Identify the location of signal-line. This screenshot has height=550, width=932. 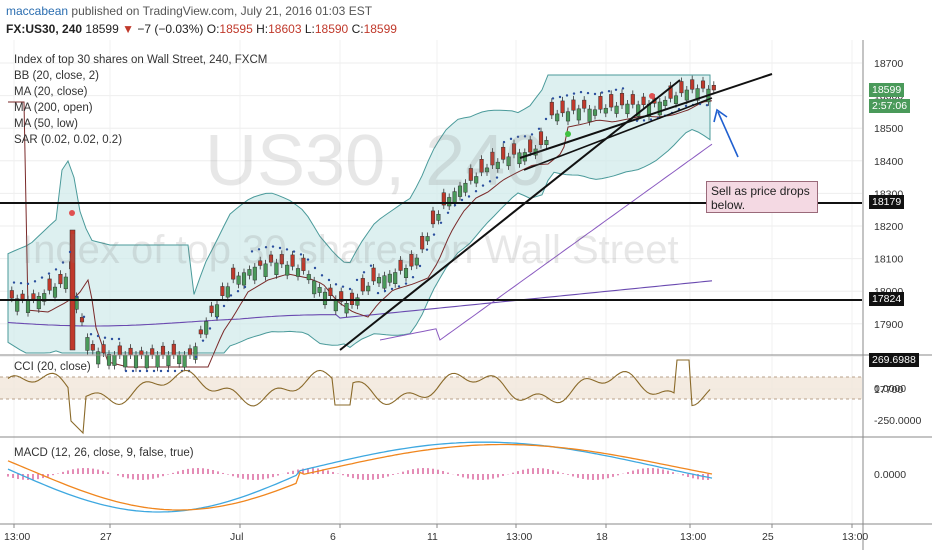
(360, 477).